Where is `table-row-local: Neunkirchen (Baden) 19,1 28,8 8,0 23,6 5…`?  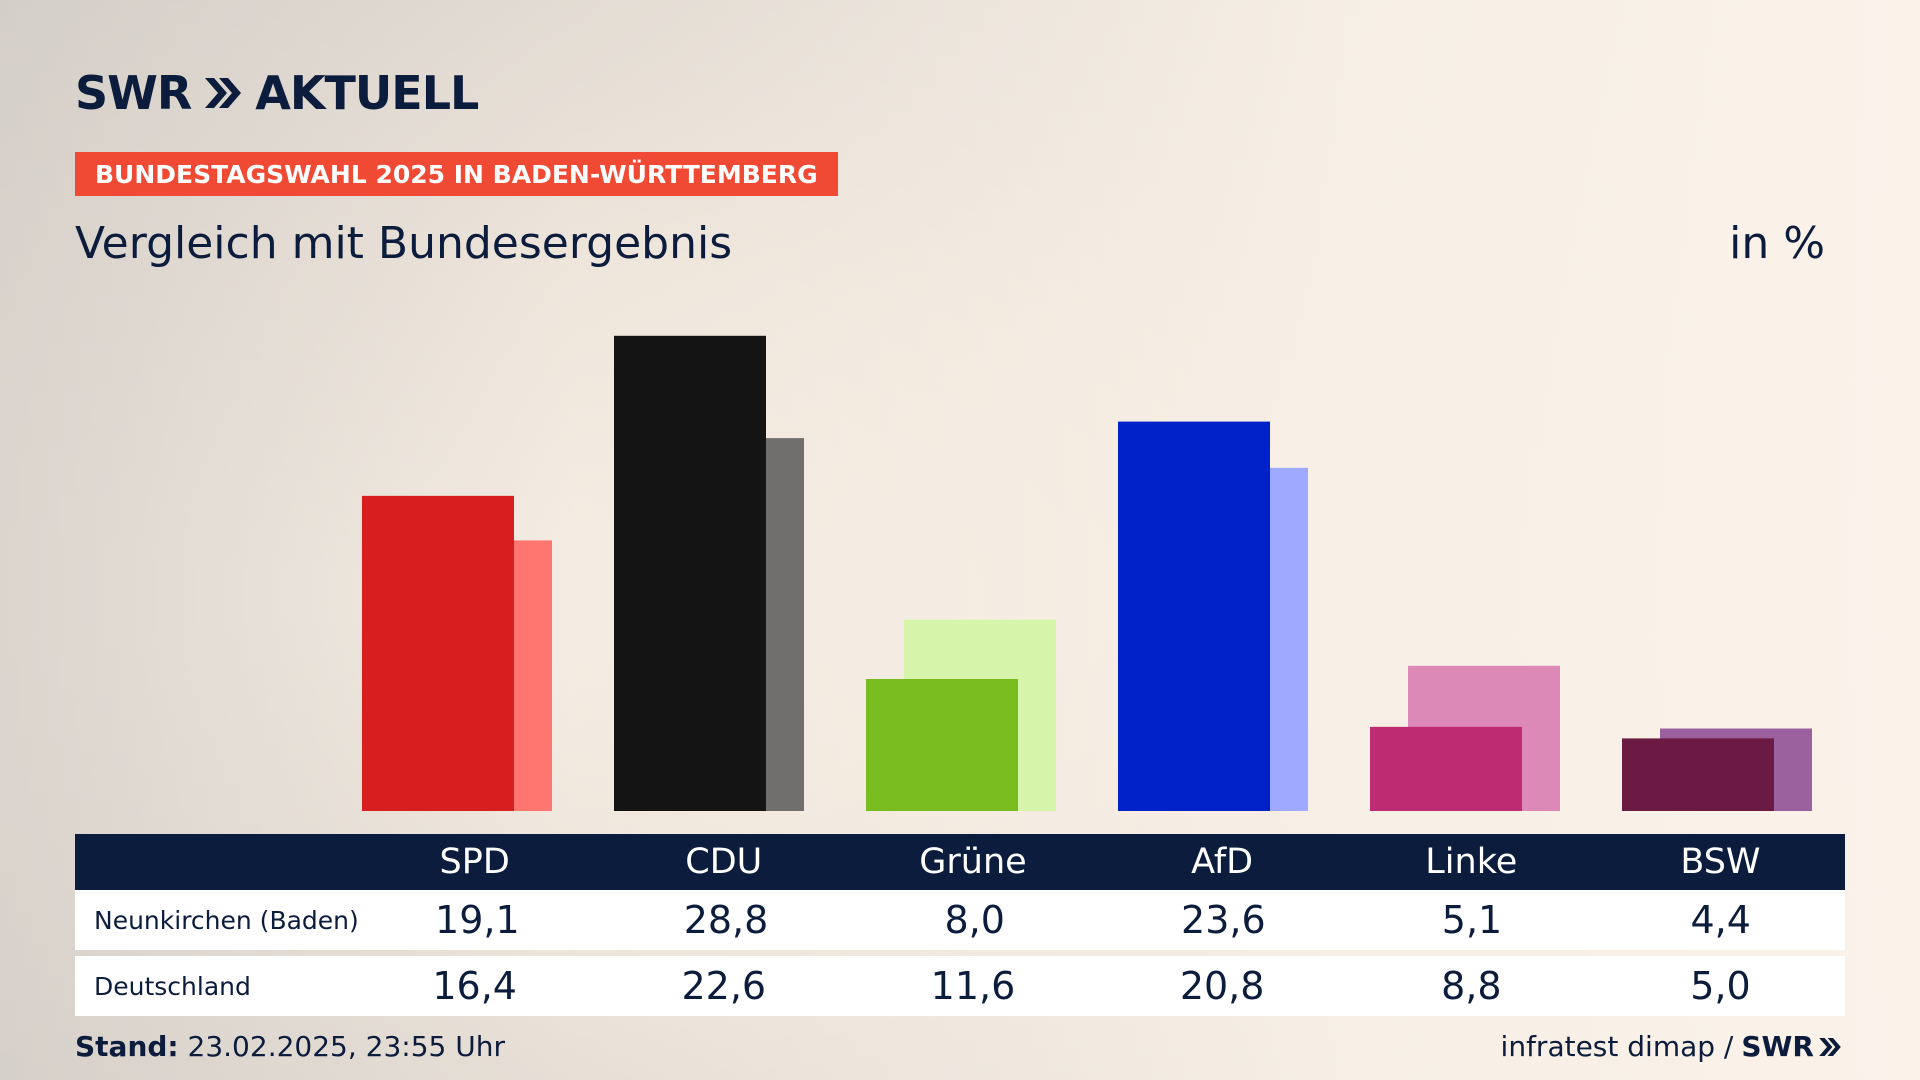 table-row-local: Neunkirchen (Baden) 19,1 28,8 8,0 23,6 5… is located at coordinates (960, 920).